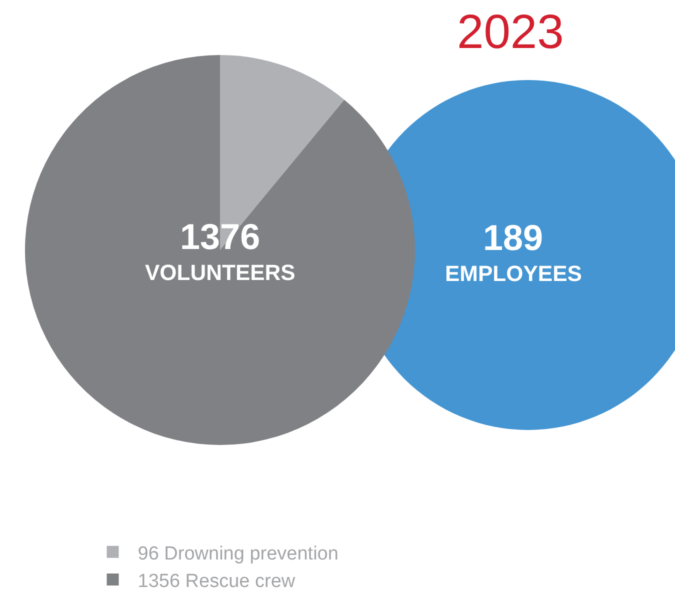 This screenshot has width=675, height=599. What do you see at coordinates (513, 273) in the screenshot?
I see `category-label: EMPLOYEES` at bounding box center [513, 273].